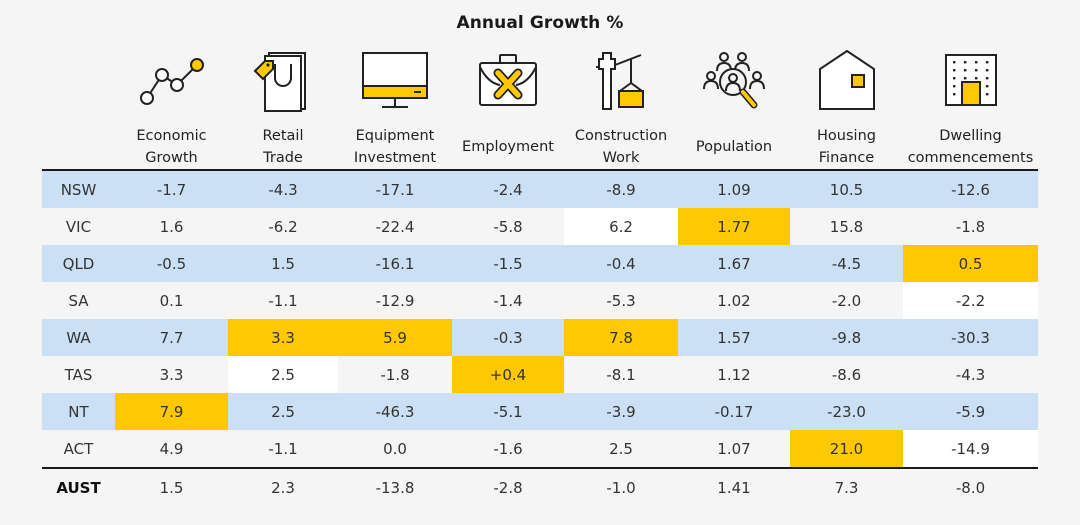 The image size is (1080, 525). Describe the element at coordinates (734, 147) in the screenshot. I see `column-header: Population` at that location.